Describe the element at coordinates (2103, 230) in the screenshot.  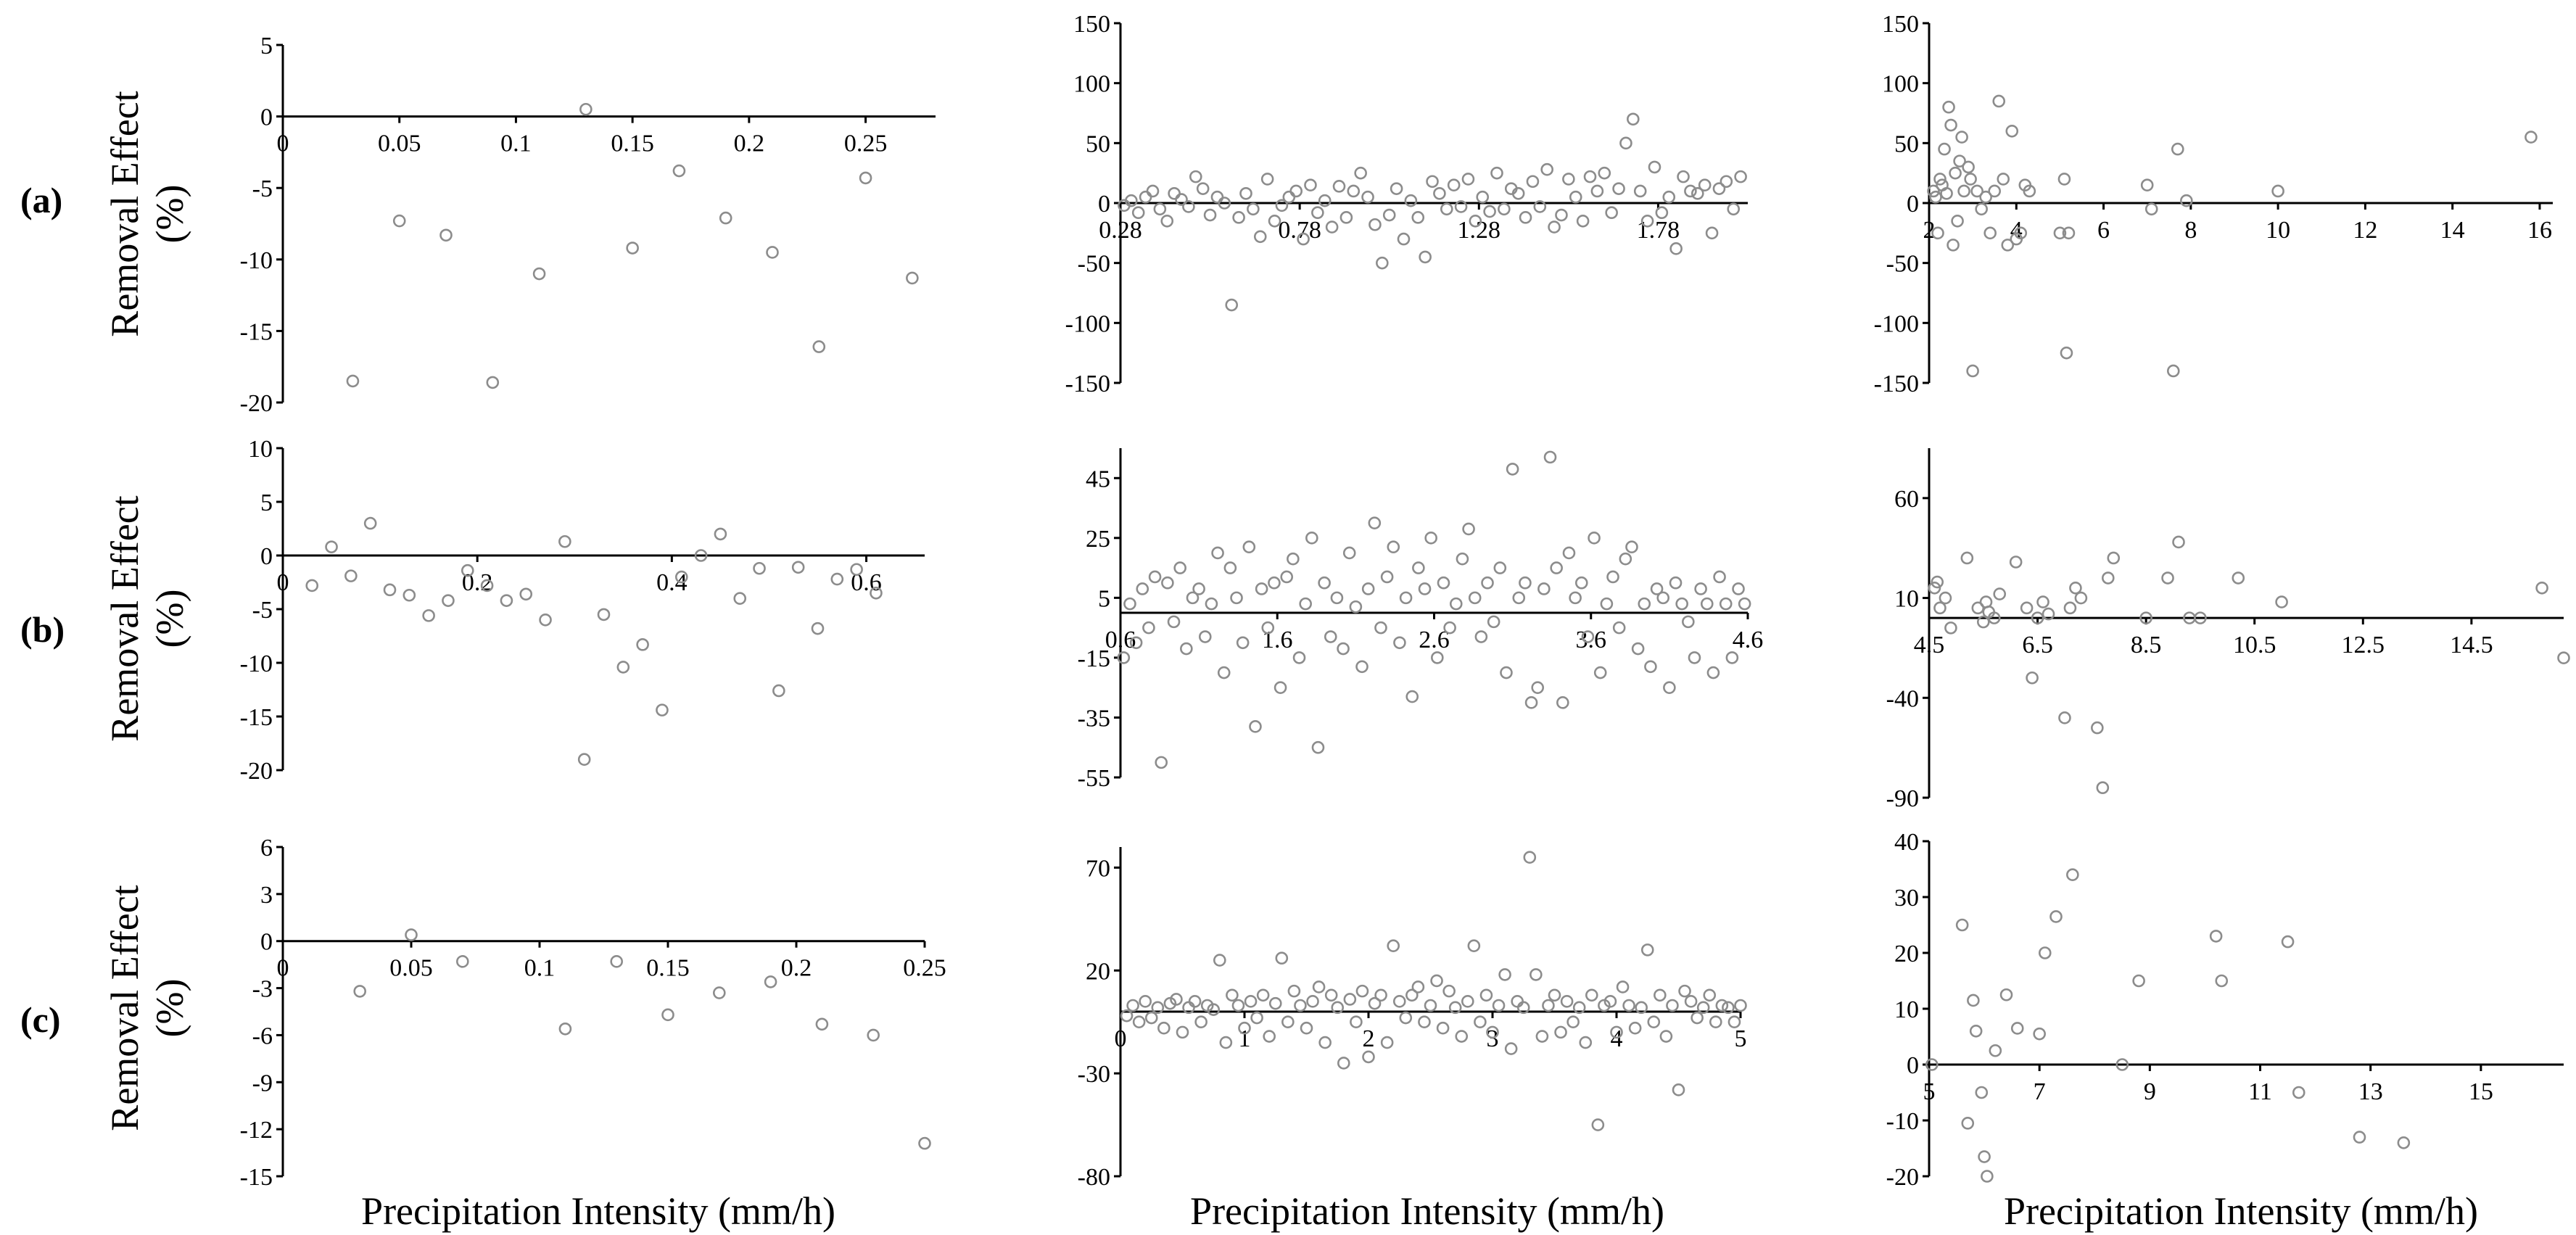
I see `x-tick-label: 6` at that location.